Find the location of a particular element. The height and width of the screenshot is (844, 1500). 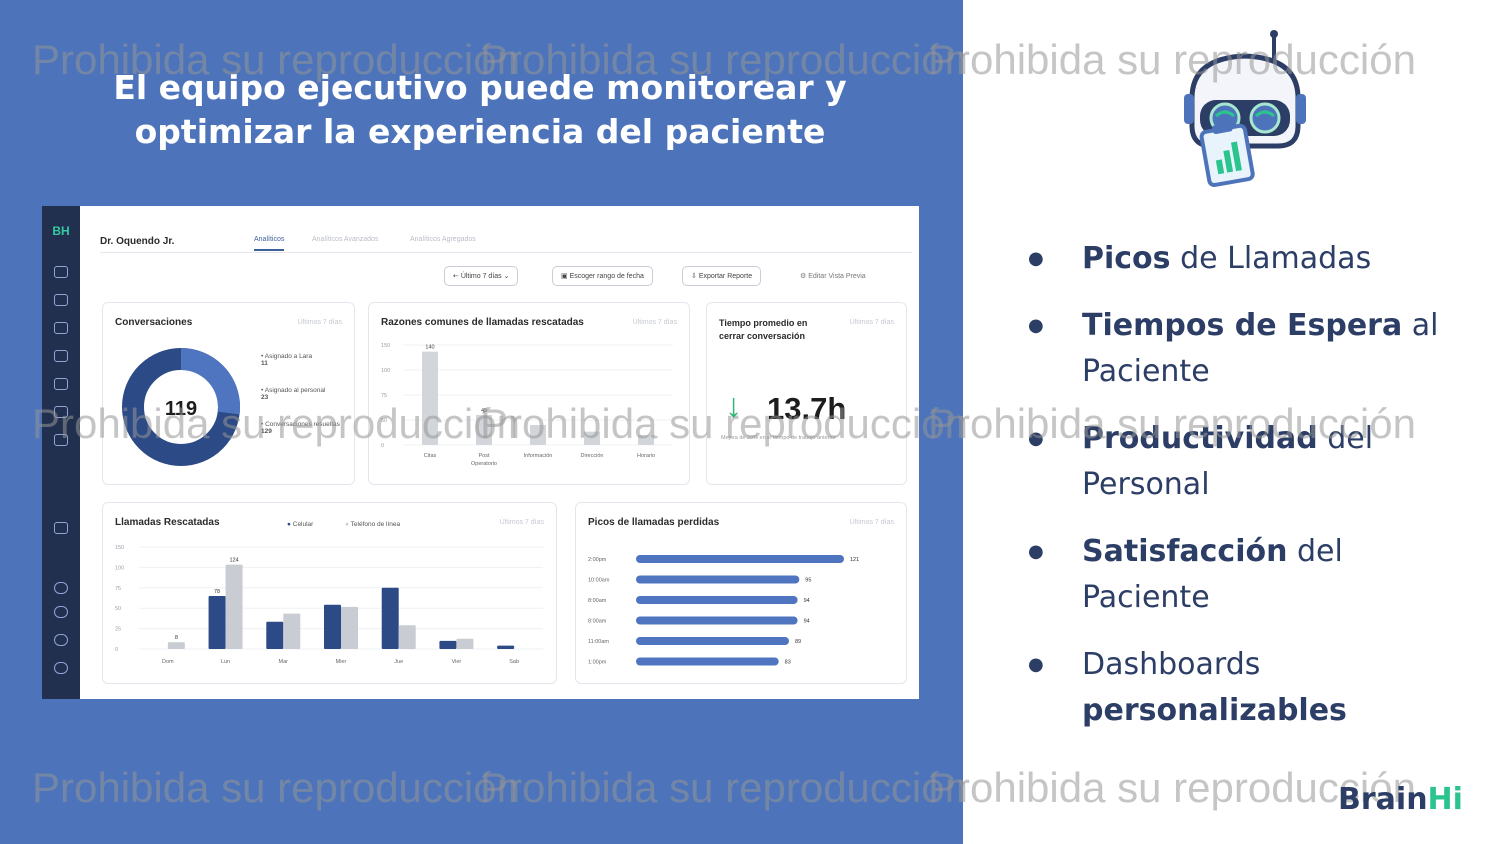

x-tick-label: Mier is located at coordinates (341, 662).